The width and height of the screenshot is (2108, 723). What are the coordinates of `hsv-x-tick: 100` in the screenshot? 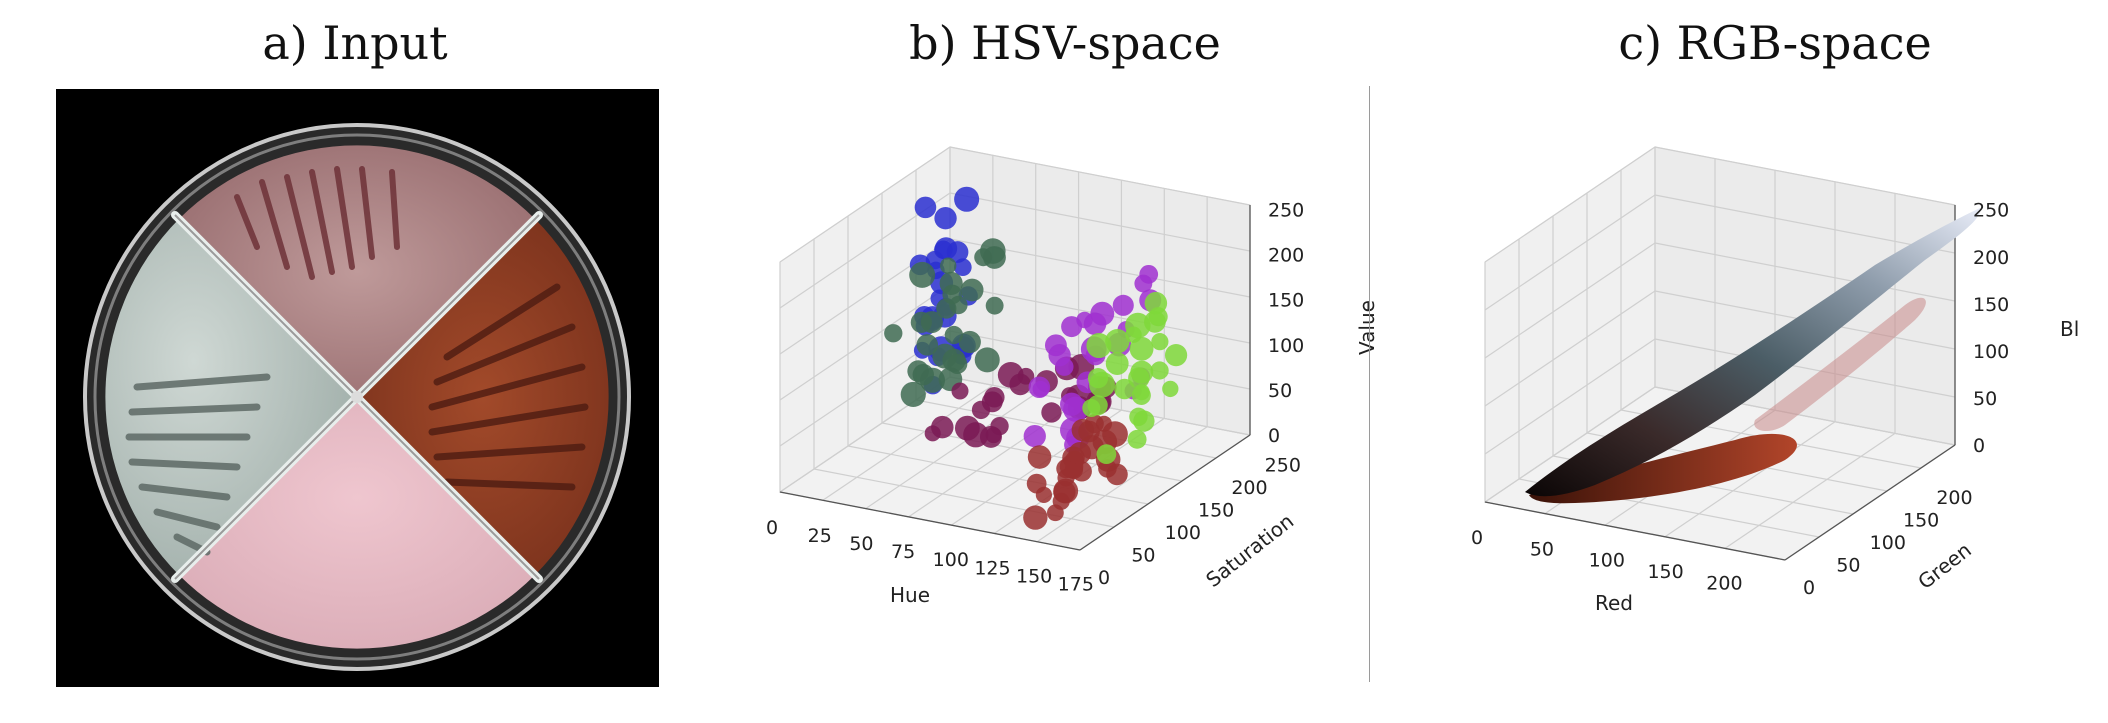 It's located at (951, 560).